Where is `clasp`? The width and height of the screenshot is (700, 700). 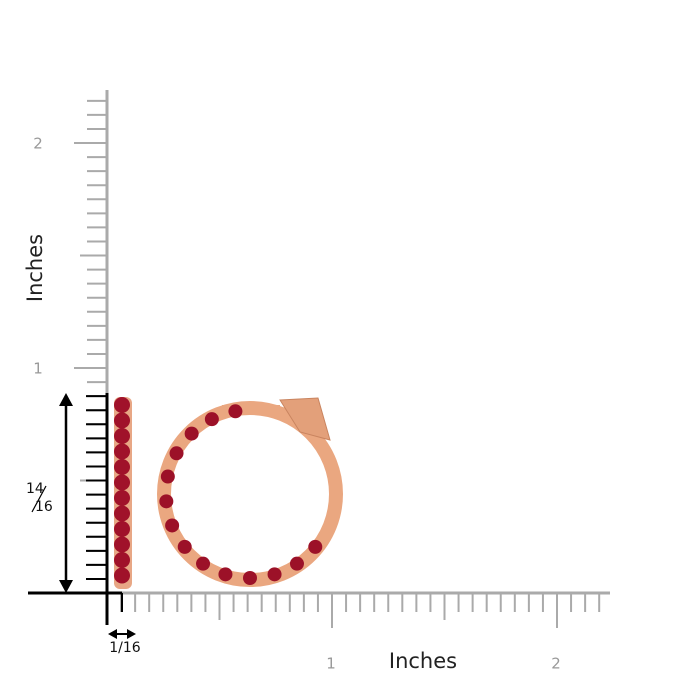
clasp is located at coordinates (305, 419).